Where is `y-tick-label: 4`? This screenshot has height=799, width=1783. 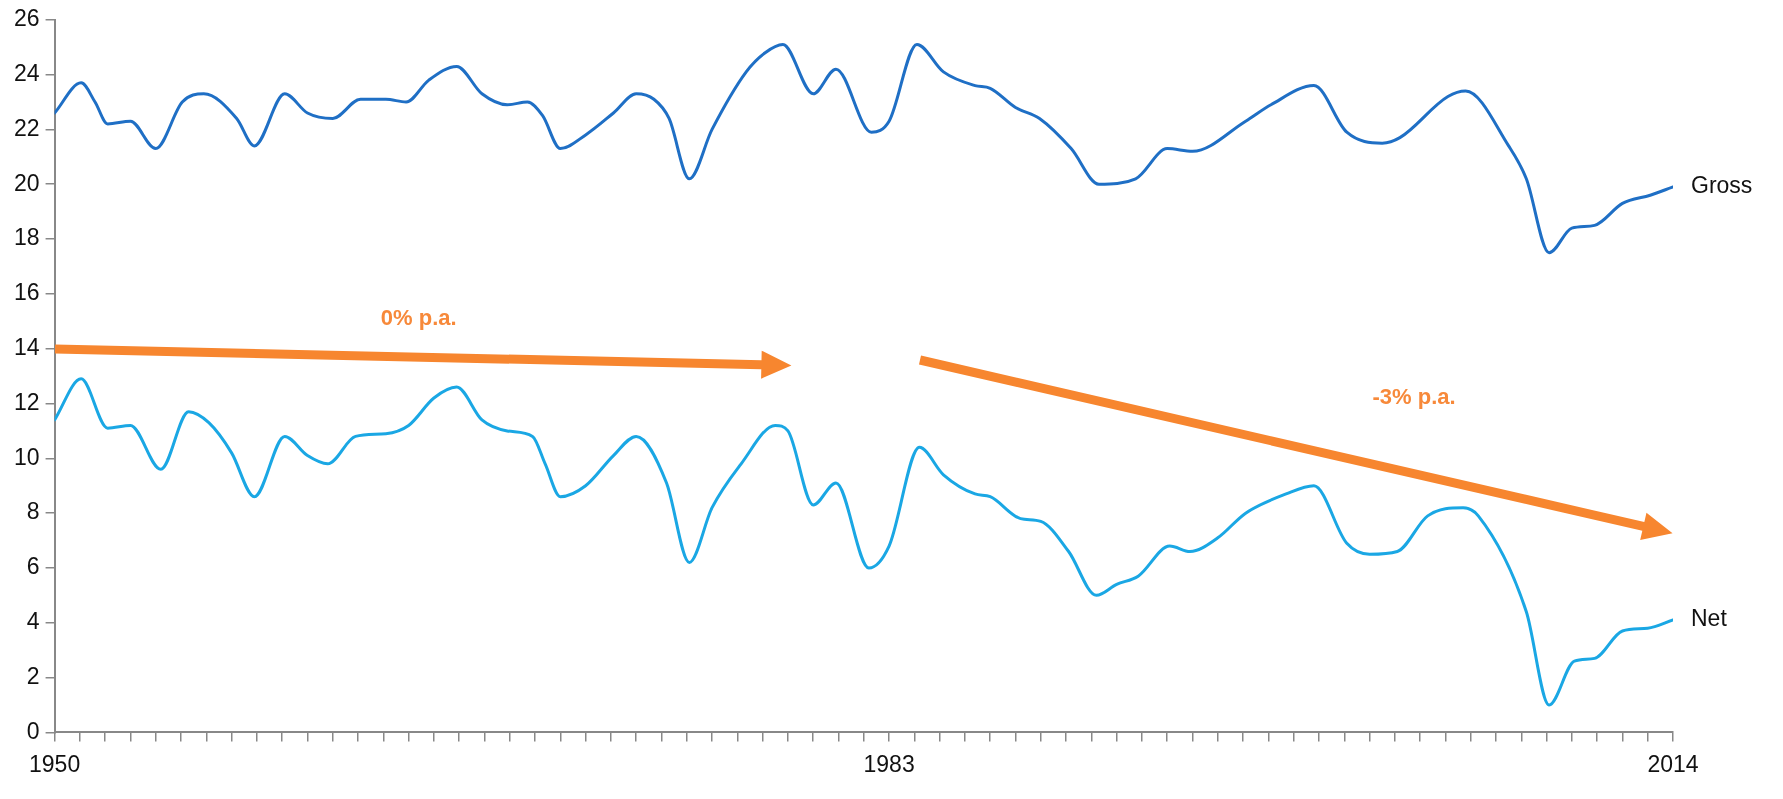
y-tick-label: 4 is located at coordinates (33, 621).